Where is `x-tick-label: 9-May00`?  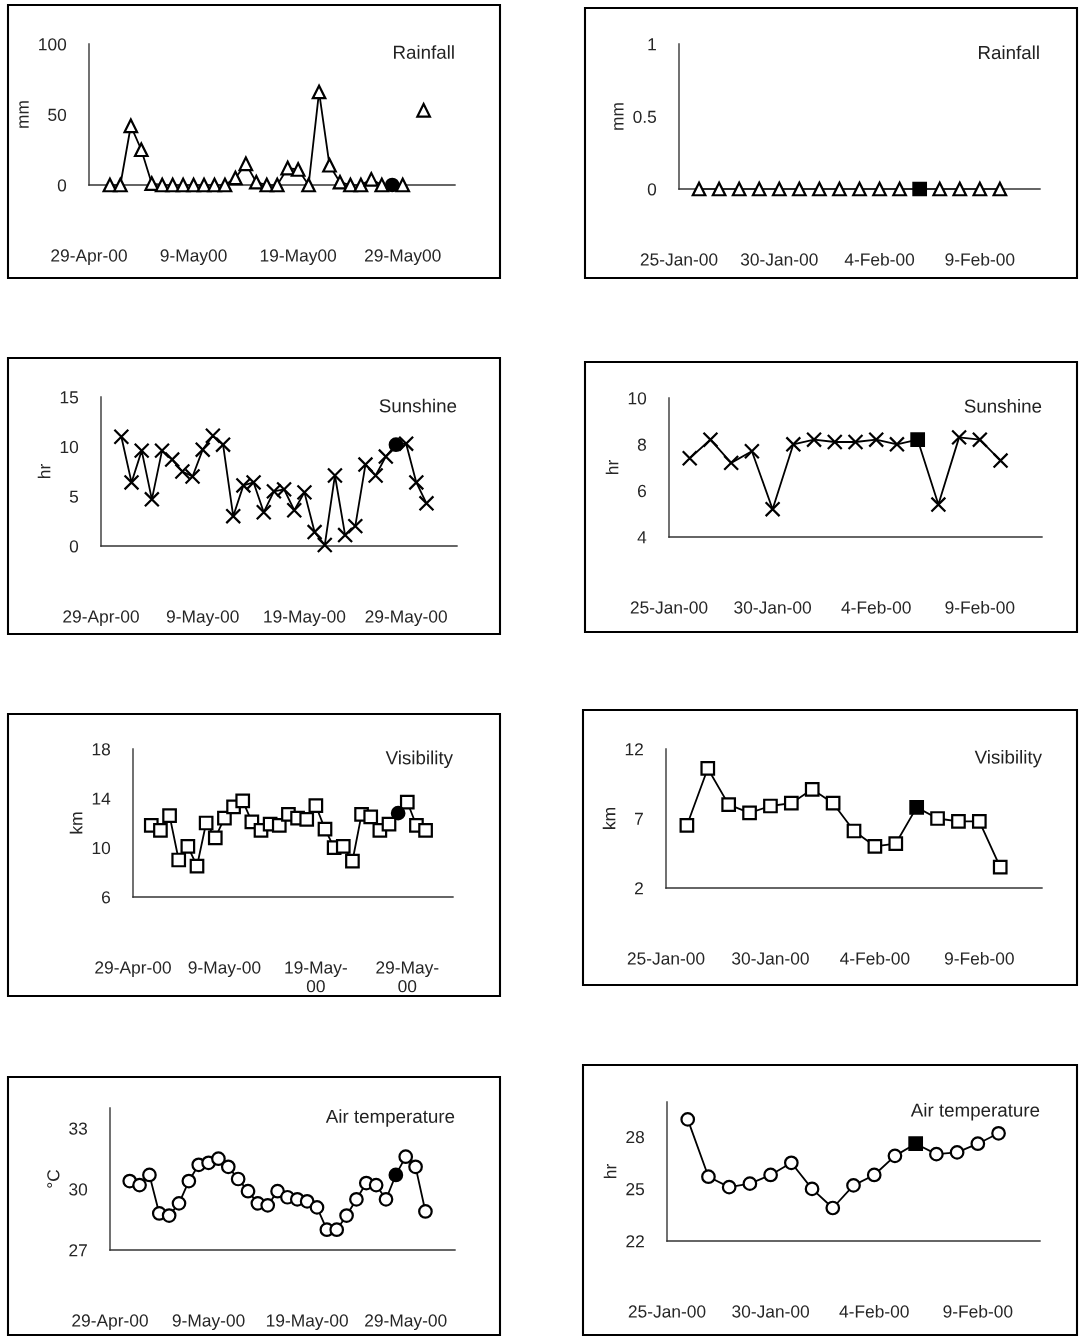 x-tick-label: 9-May00 is located at coordinates (193, 257).